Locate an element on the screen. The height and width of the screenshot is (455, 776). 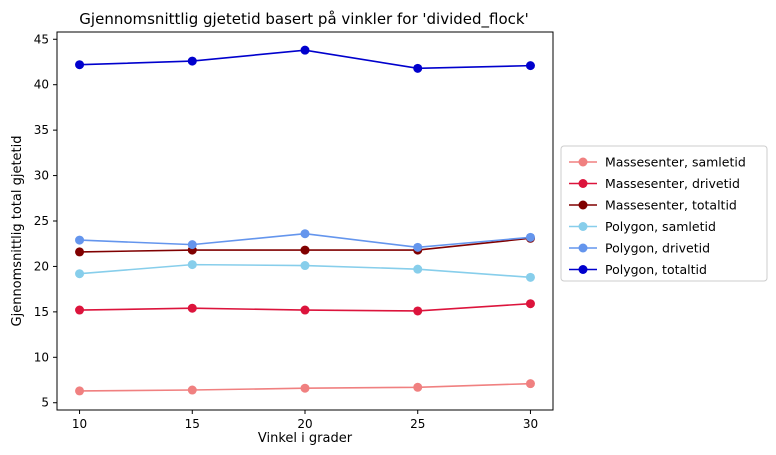
legend-label: Polygon, samletid is located at coordinates (660, 226).